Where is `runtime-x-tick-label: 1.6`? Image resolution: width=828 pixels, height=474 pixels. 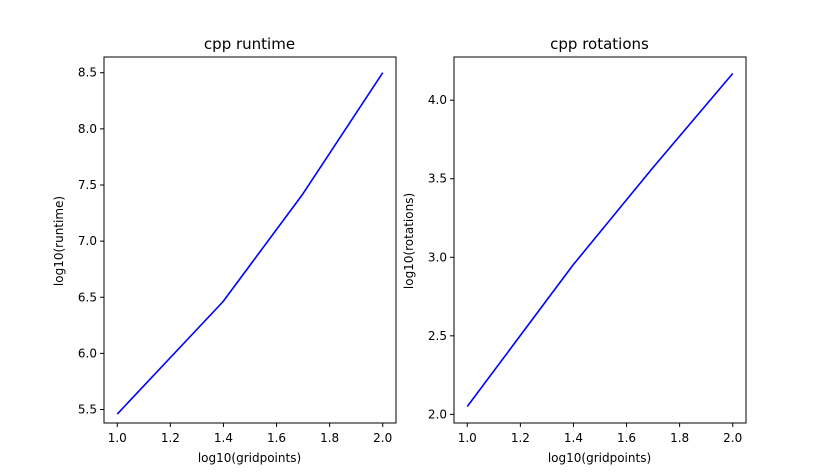
runtime-x-tick-label: 1.6 is located at coordinates (276, 438).